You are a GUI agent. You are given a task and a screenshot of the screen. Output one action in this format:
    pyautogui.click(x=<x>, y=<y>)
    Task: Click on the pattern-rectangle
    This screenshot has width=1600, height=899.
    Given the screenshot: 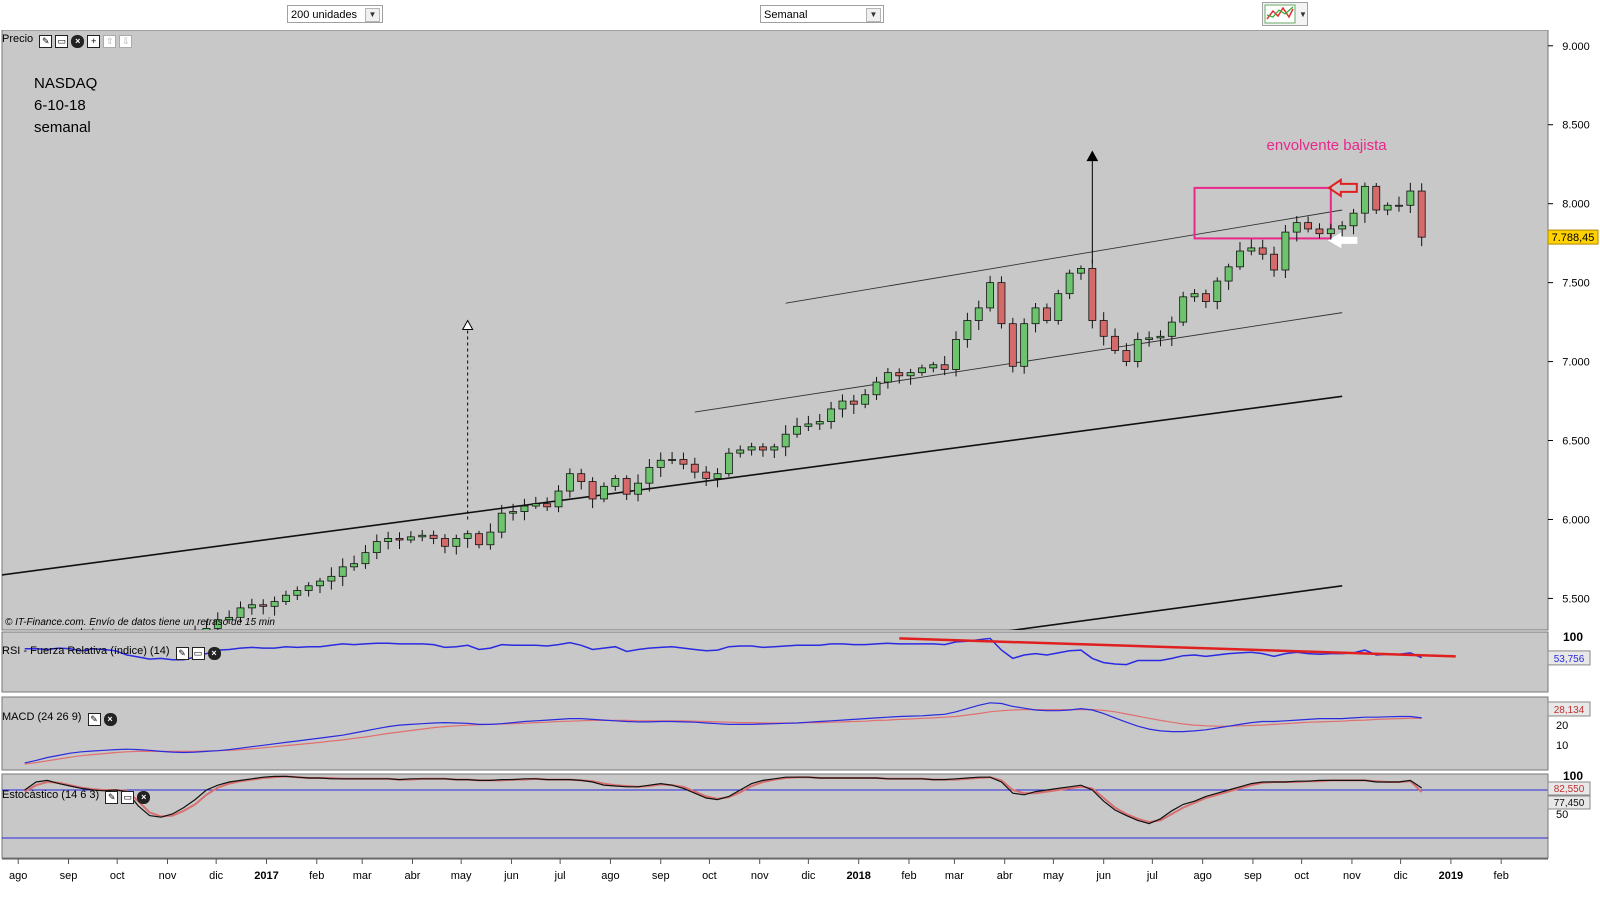 What is the action you would take?
    pyautogui.click(x=1262, y=213)
    